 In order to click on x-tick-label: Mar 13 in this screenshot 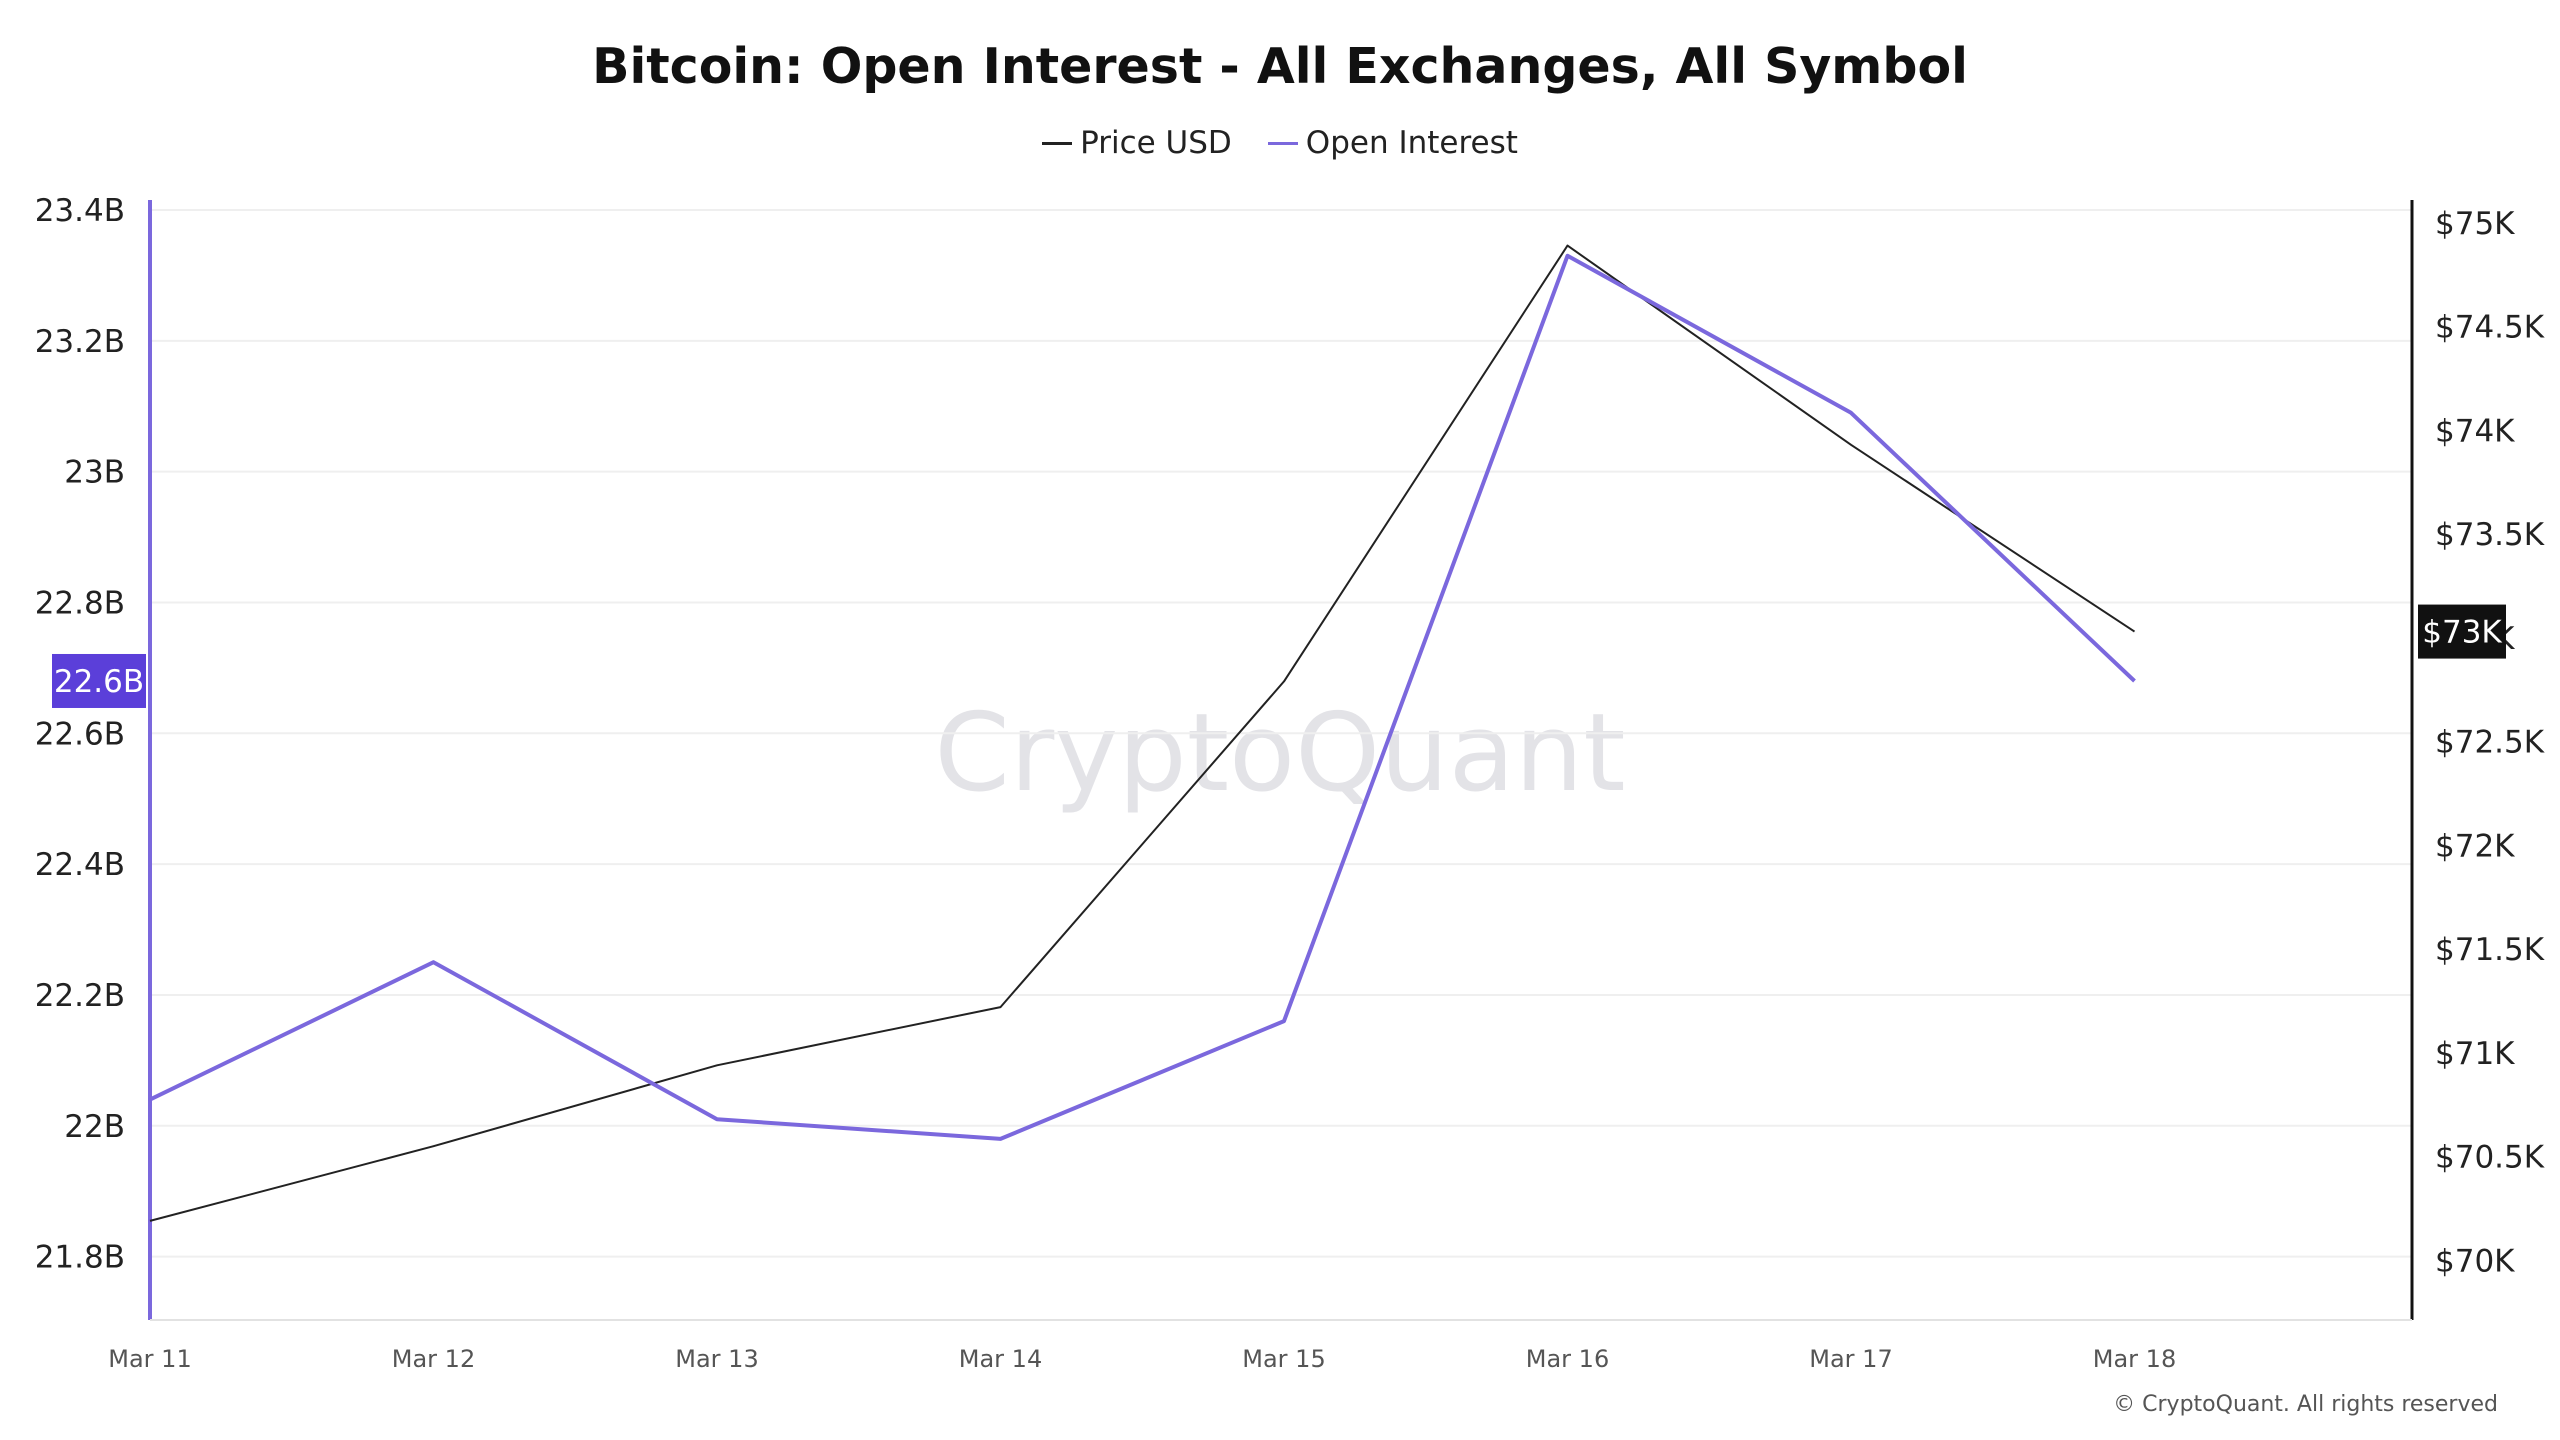, I will do `click(716, 1359)`.